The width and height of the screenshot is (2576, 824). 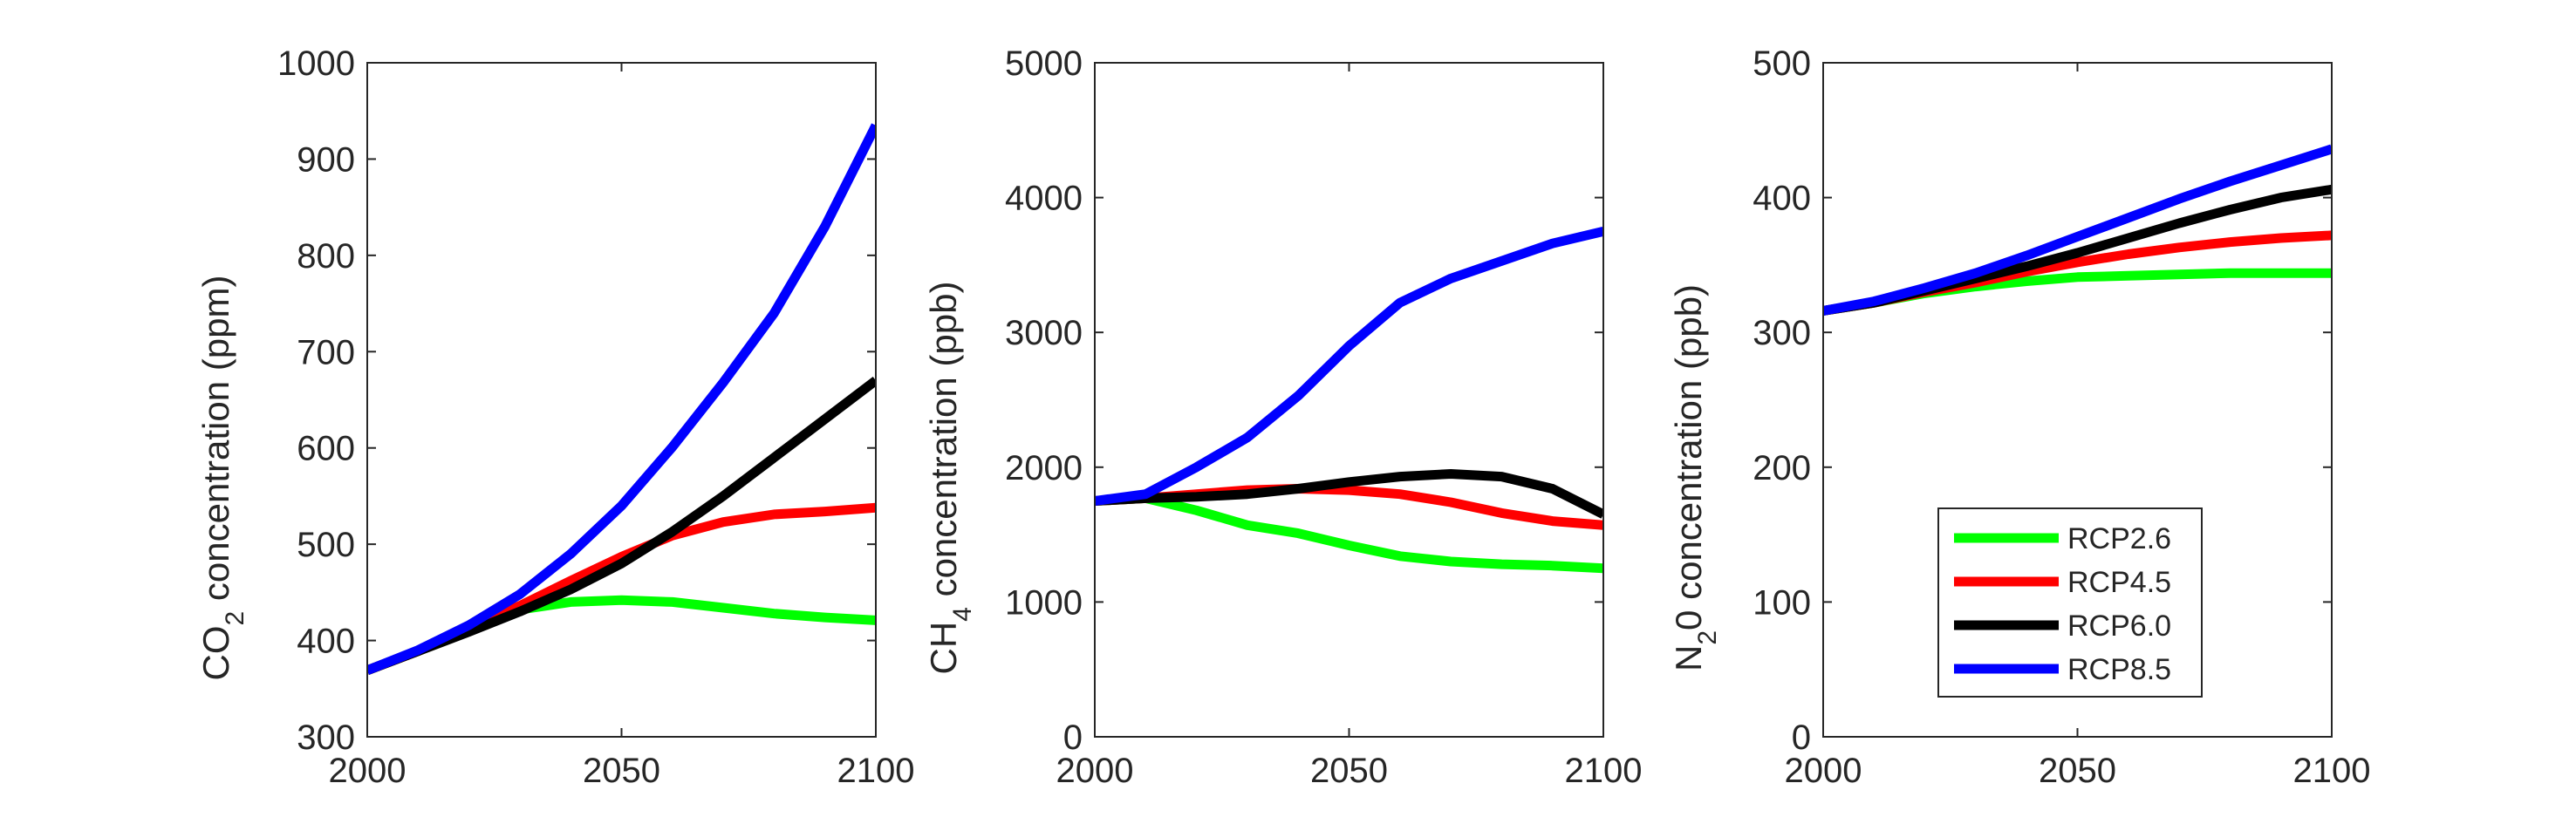 What do you see at coordinates (1349, 494) in the screenshot?
I see `ch4-series-rcp60` at bounding box center [1349, 494].